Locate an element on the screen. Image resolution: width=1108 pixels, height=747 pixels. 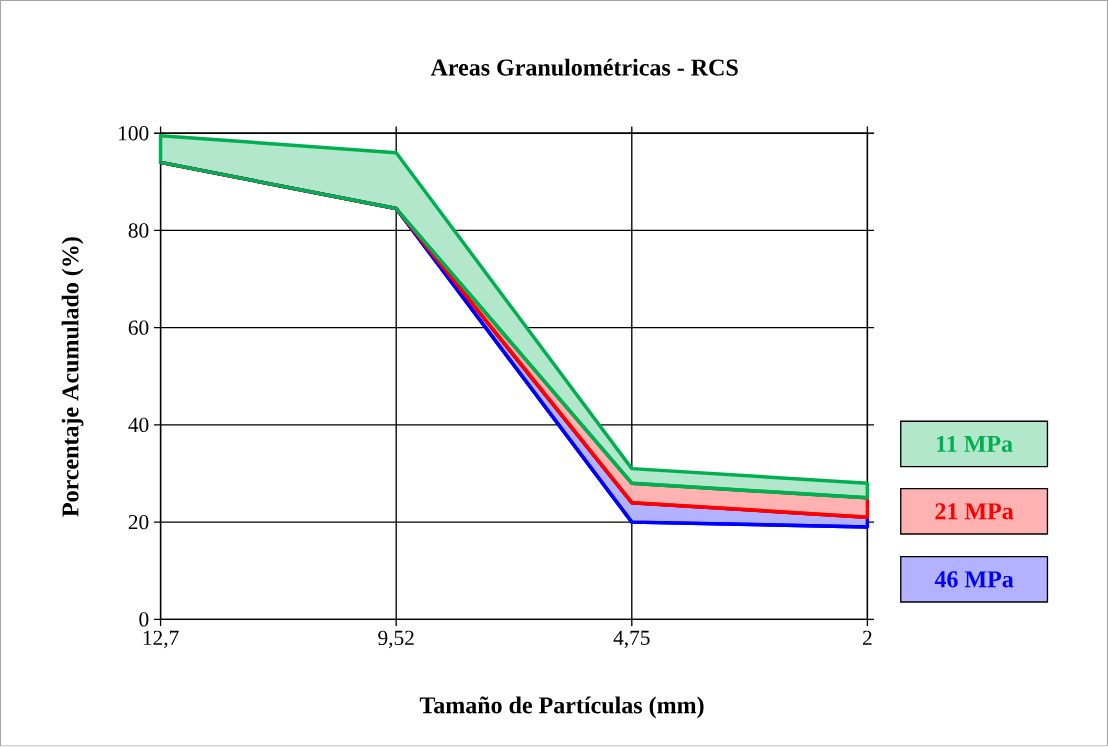
y-tick-label: 100 is located at coordinates (134, 133).